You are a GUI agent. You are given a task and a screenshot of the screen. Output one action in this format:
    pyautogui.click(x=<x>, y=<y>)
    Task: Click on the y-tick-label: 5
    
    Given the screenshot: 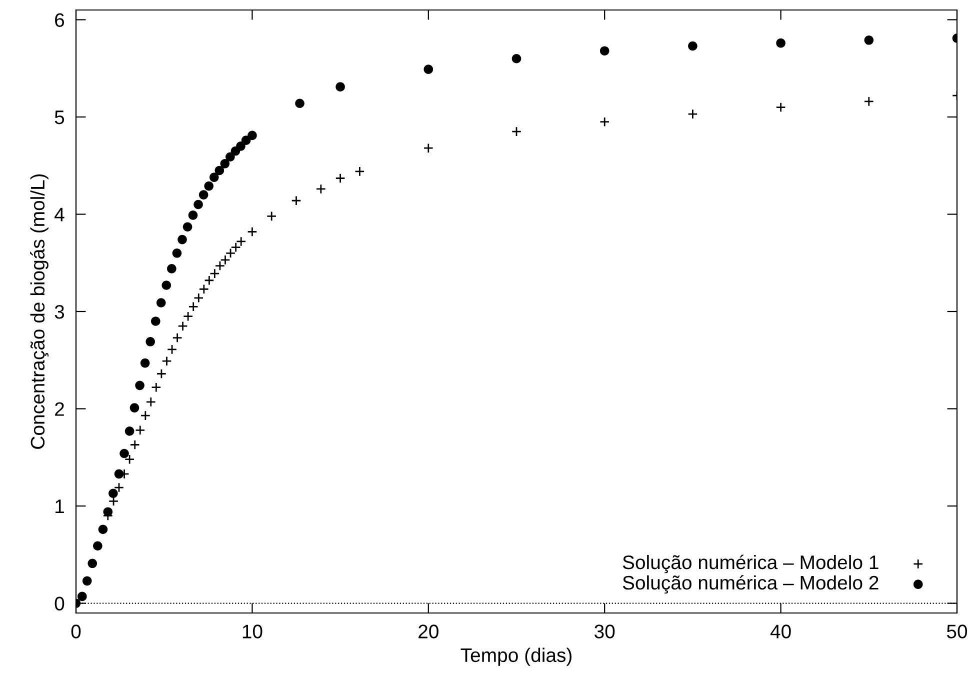 What is the action you would take?
    pyautogui.click(x=59, y=117)
    